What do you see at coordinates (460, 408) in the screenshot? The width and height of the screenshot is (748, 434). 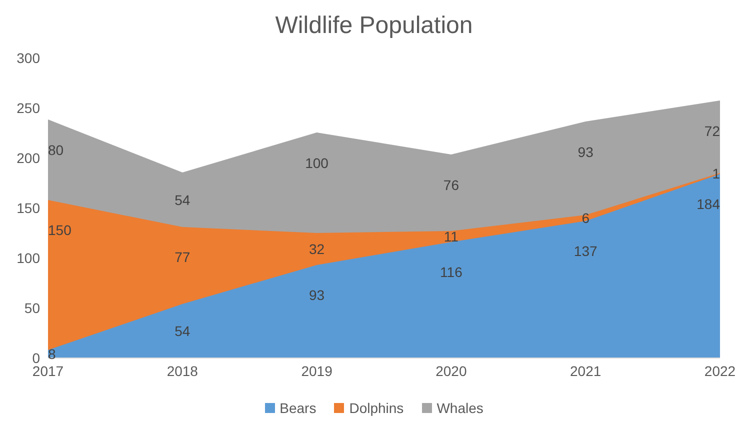 I see `legend-label: Whales` at bounding box center [460, 408].